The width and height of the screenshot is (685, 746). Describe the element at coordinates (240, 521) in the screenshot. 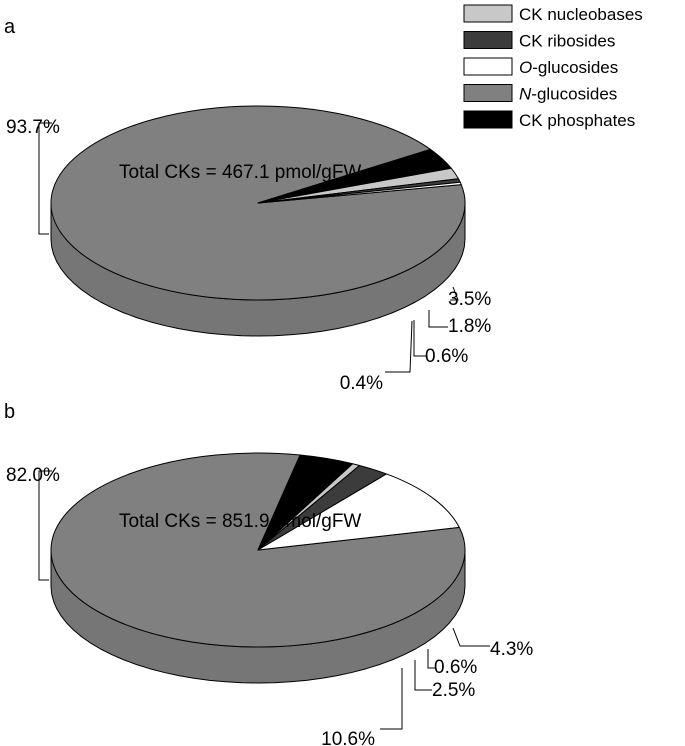

I see `pie-b-total-label: Total CKs = 851.9 pmol/gFW` at that location.